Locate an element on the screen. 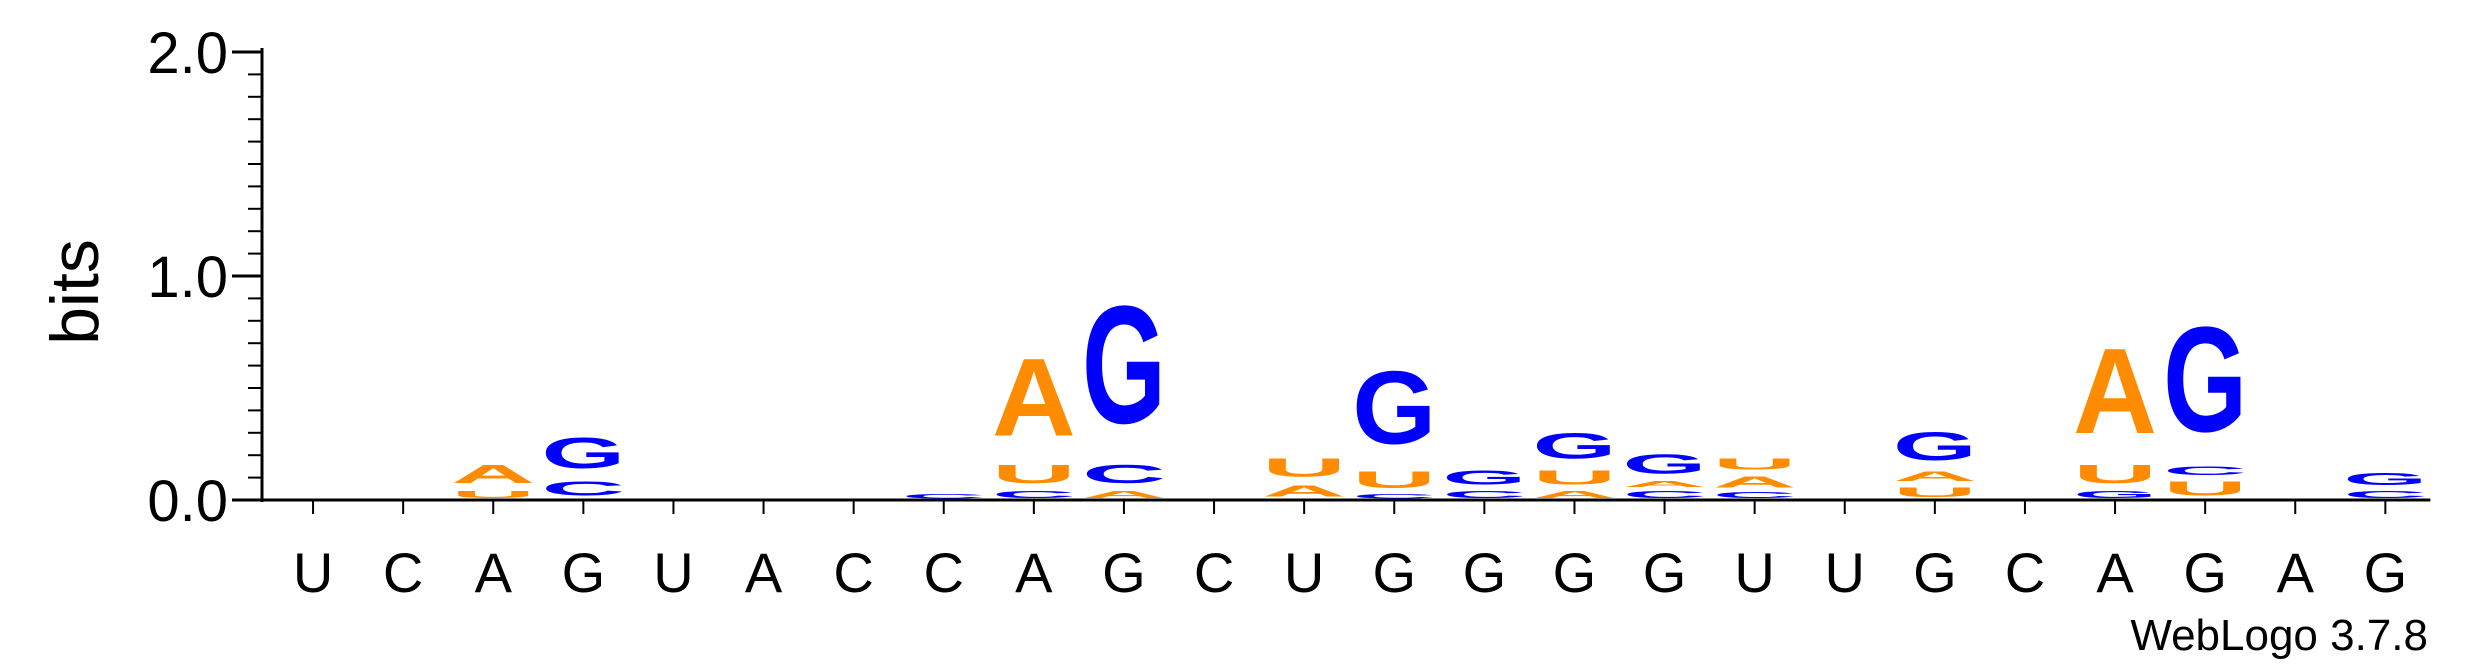 This screenshot has height=667, width=2475. y-tick-label: 2.0 is located at coordinates (187, 53).